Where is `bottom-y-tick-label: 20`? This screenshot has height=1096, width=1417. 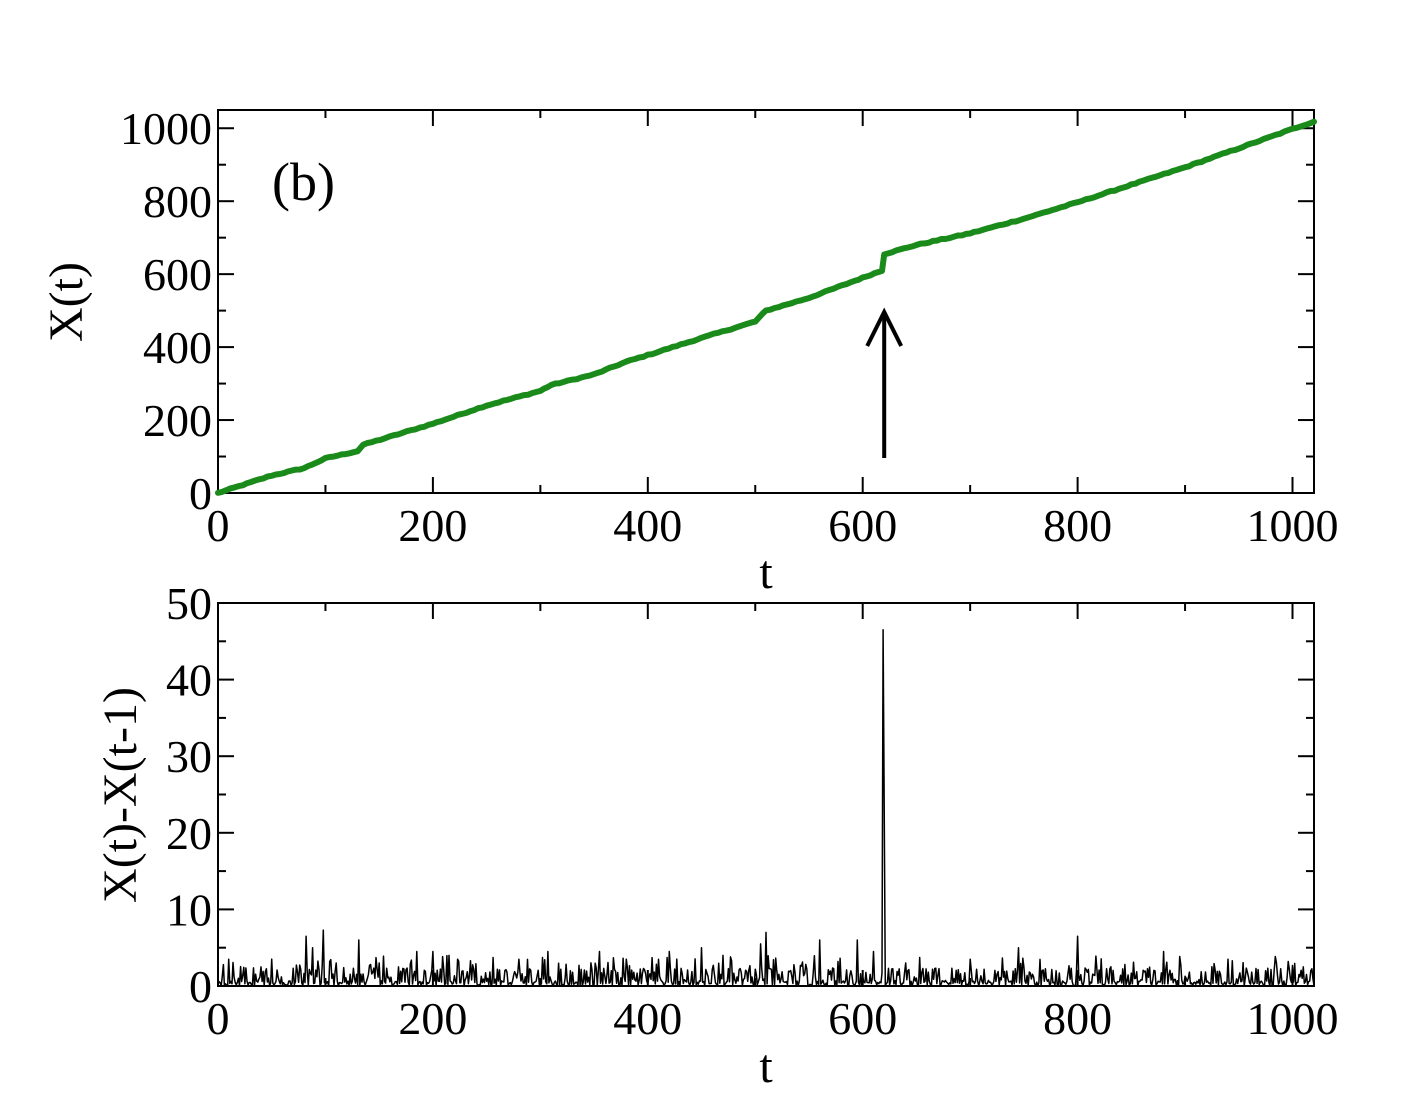
bottom-y-tick-label: 20 is located at coordinates (189, 833).